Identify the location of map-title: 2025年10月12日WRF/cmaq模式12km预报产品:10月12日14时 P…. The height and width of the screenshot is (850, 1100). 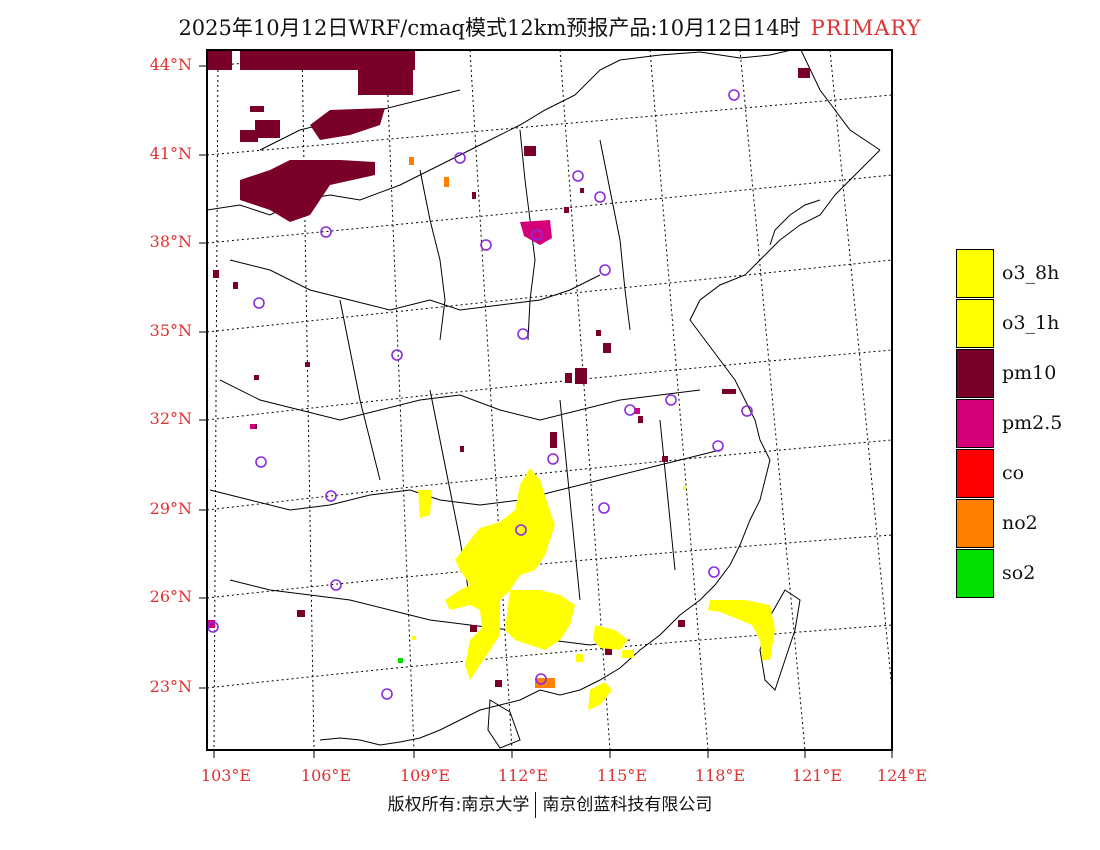
(550, 27).